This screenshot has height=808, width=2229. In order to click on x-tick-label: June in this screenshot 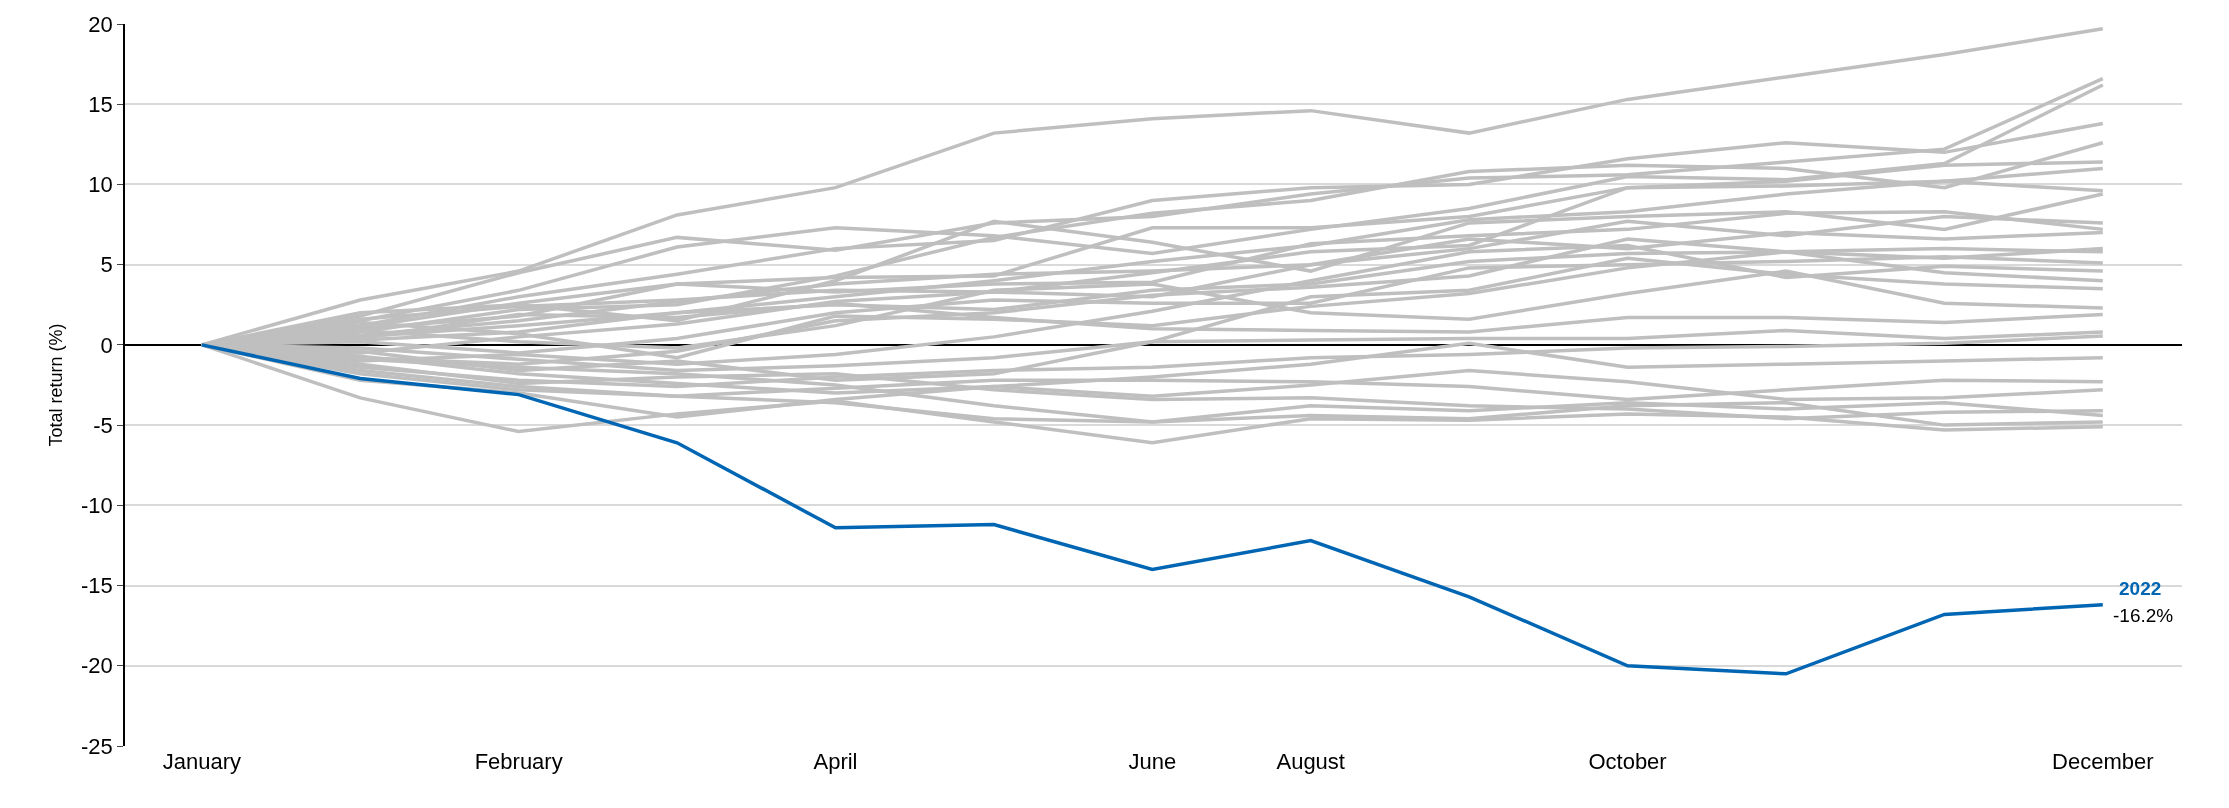, I will do `click(1152, 761)`.